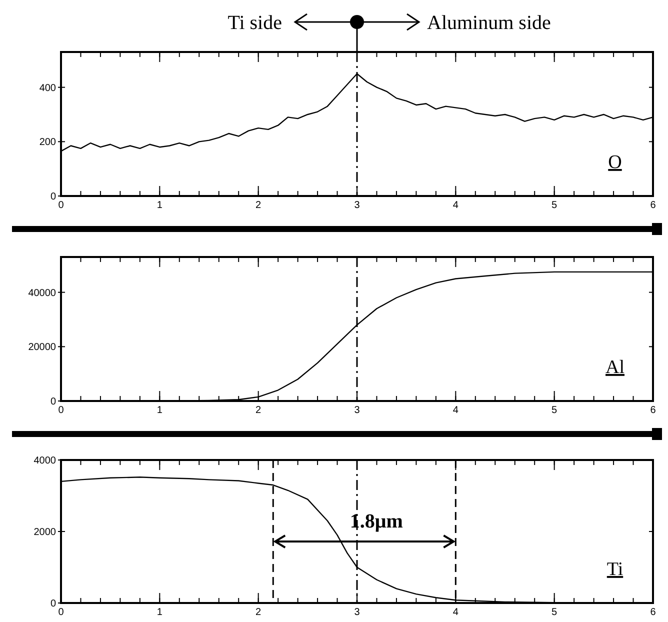 This screenshot has width=668, height=622. I want to click on y-tick-label: 200, so click(47, 142).